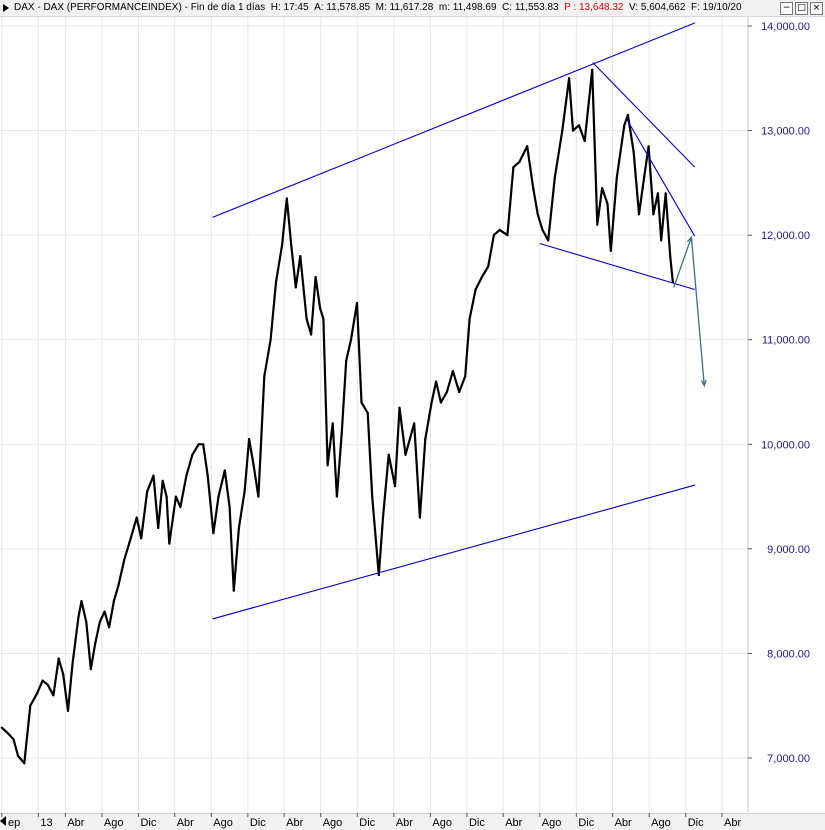 Image resolution: width=825 pixels, height=830 pixels. I want to click on menu-triangle-icon, so click(6, 8).